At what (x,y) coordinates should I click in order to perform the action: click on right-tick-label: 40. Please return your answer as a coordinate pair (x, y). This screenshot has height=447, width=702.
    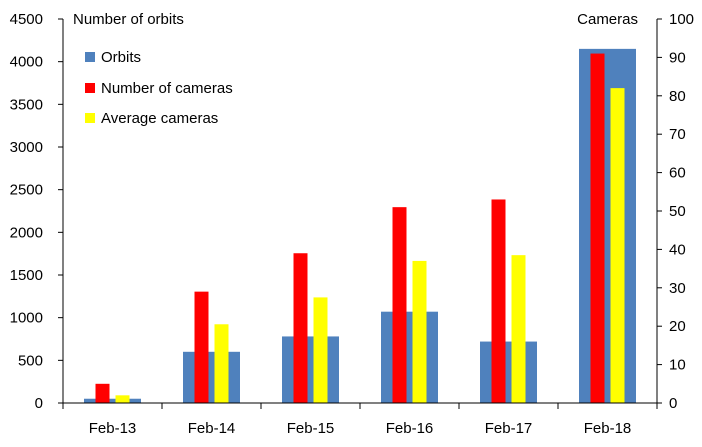
    Looking at the image, I should click on (677, 249).